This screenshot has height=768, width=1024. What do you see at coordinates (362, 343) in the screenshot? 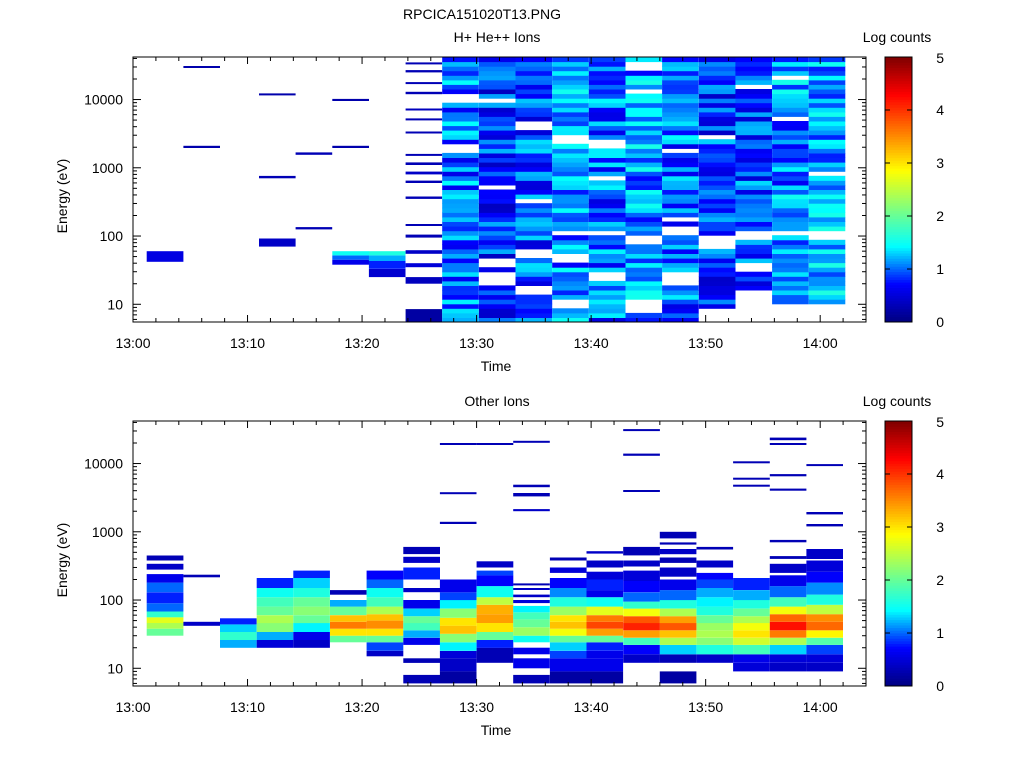
I see `x-tick-label: 13:20` at bounding box center [362, 343].